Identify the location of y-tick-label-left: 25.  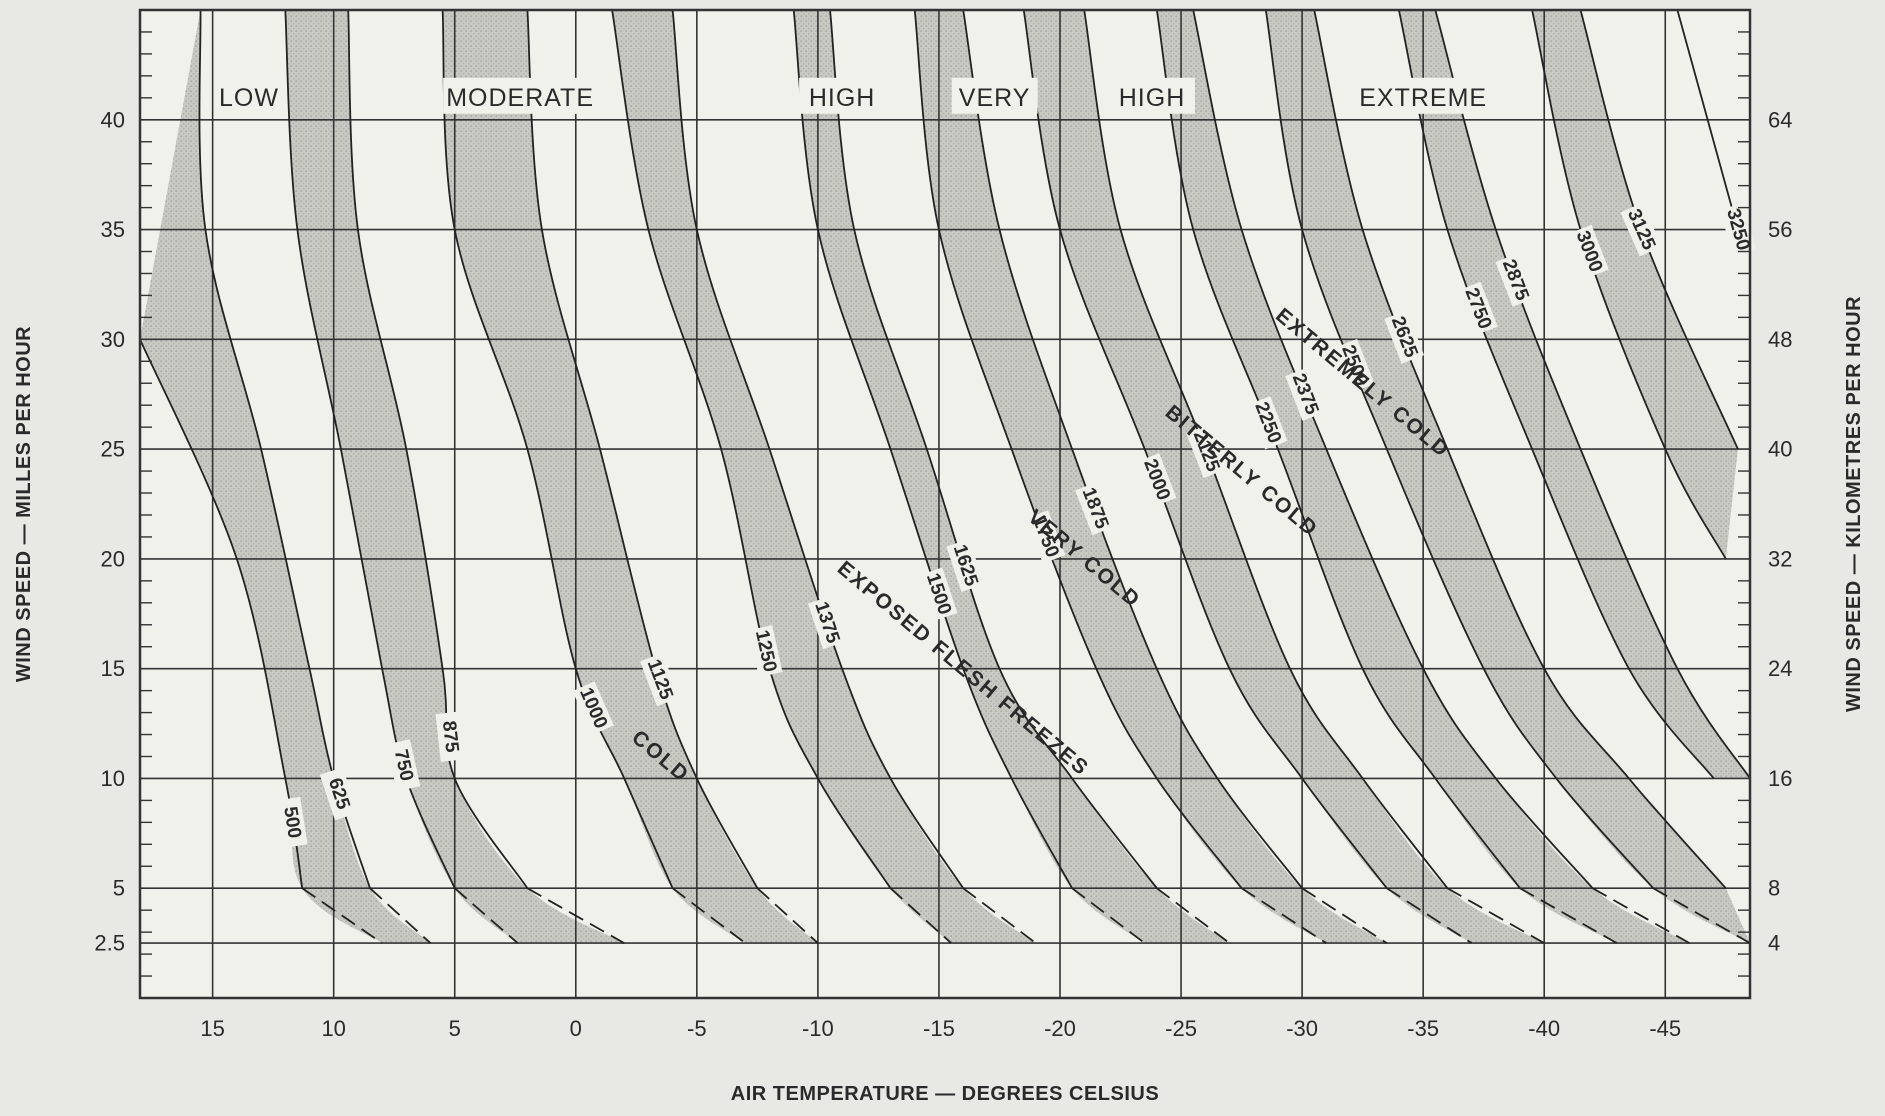
(113, 449).